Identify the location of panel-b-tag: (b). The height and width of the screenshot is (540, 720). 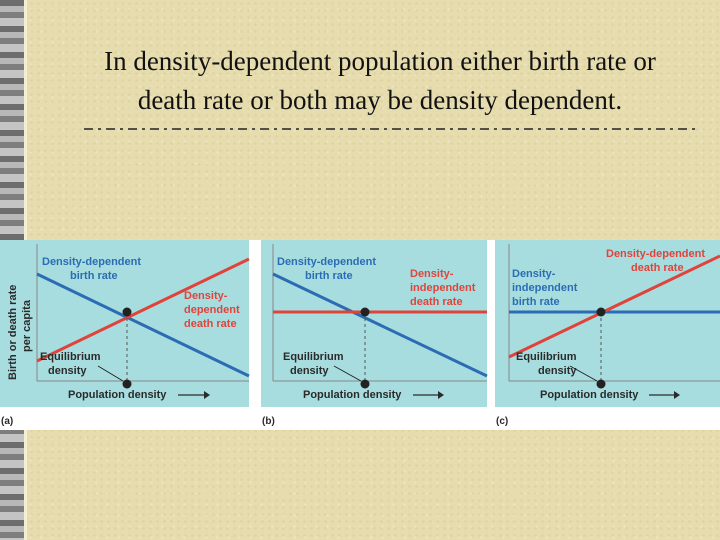
(268, 421).